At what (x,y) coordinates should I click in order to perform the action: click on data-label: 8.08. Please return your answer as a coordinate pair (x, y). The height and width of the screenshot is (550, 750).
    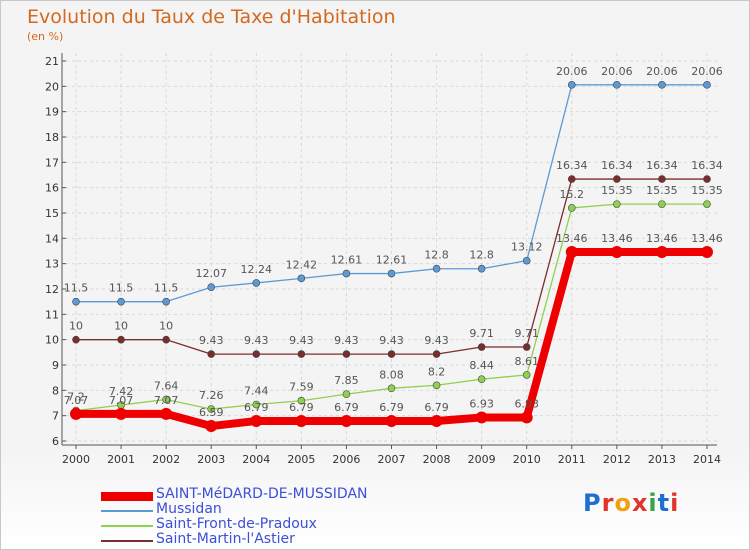
    Looking at the image, I should click on (391, 374).